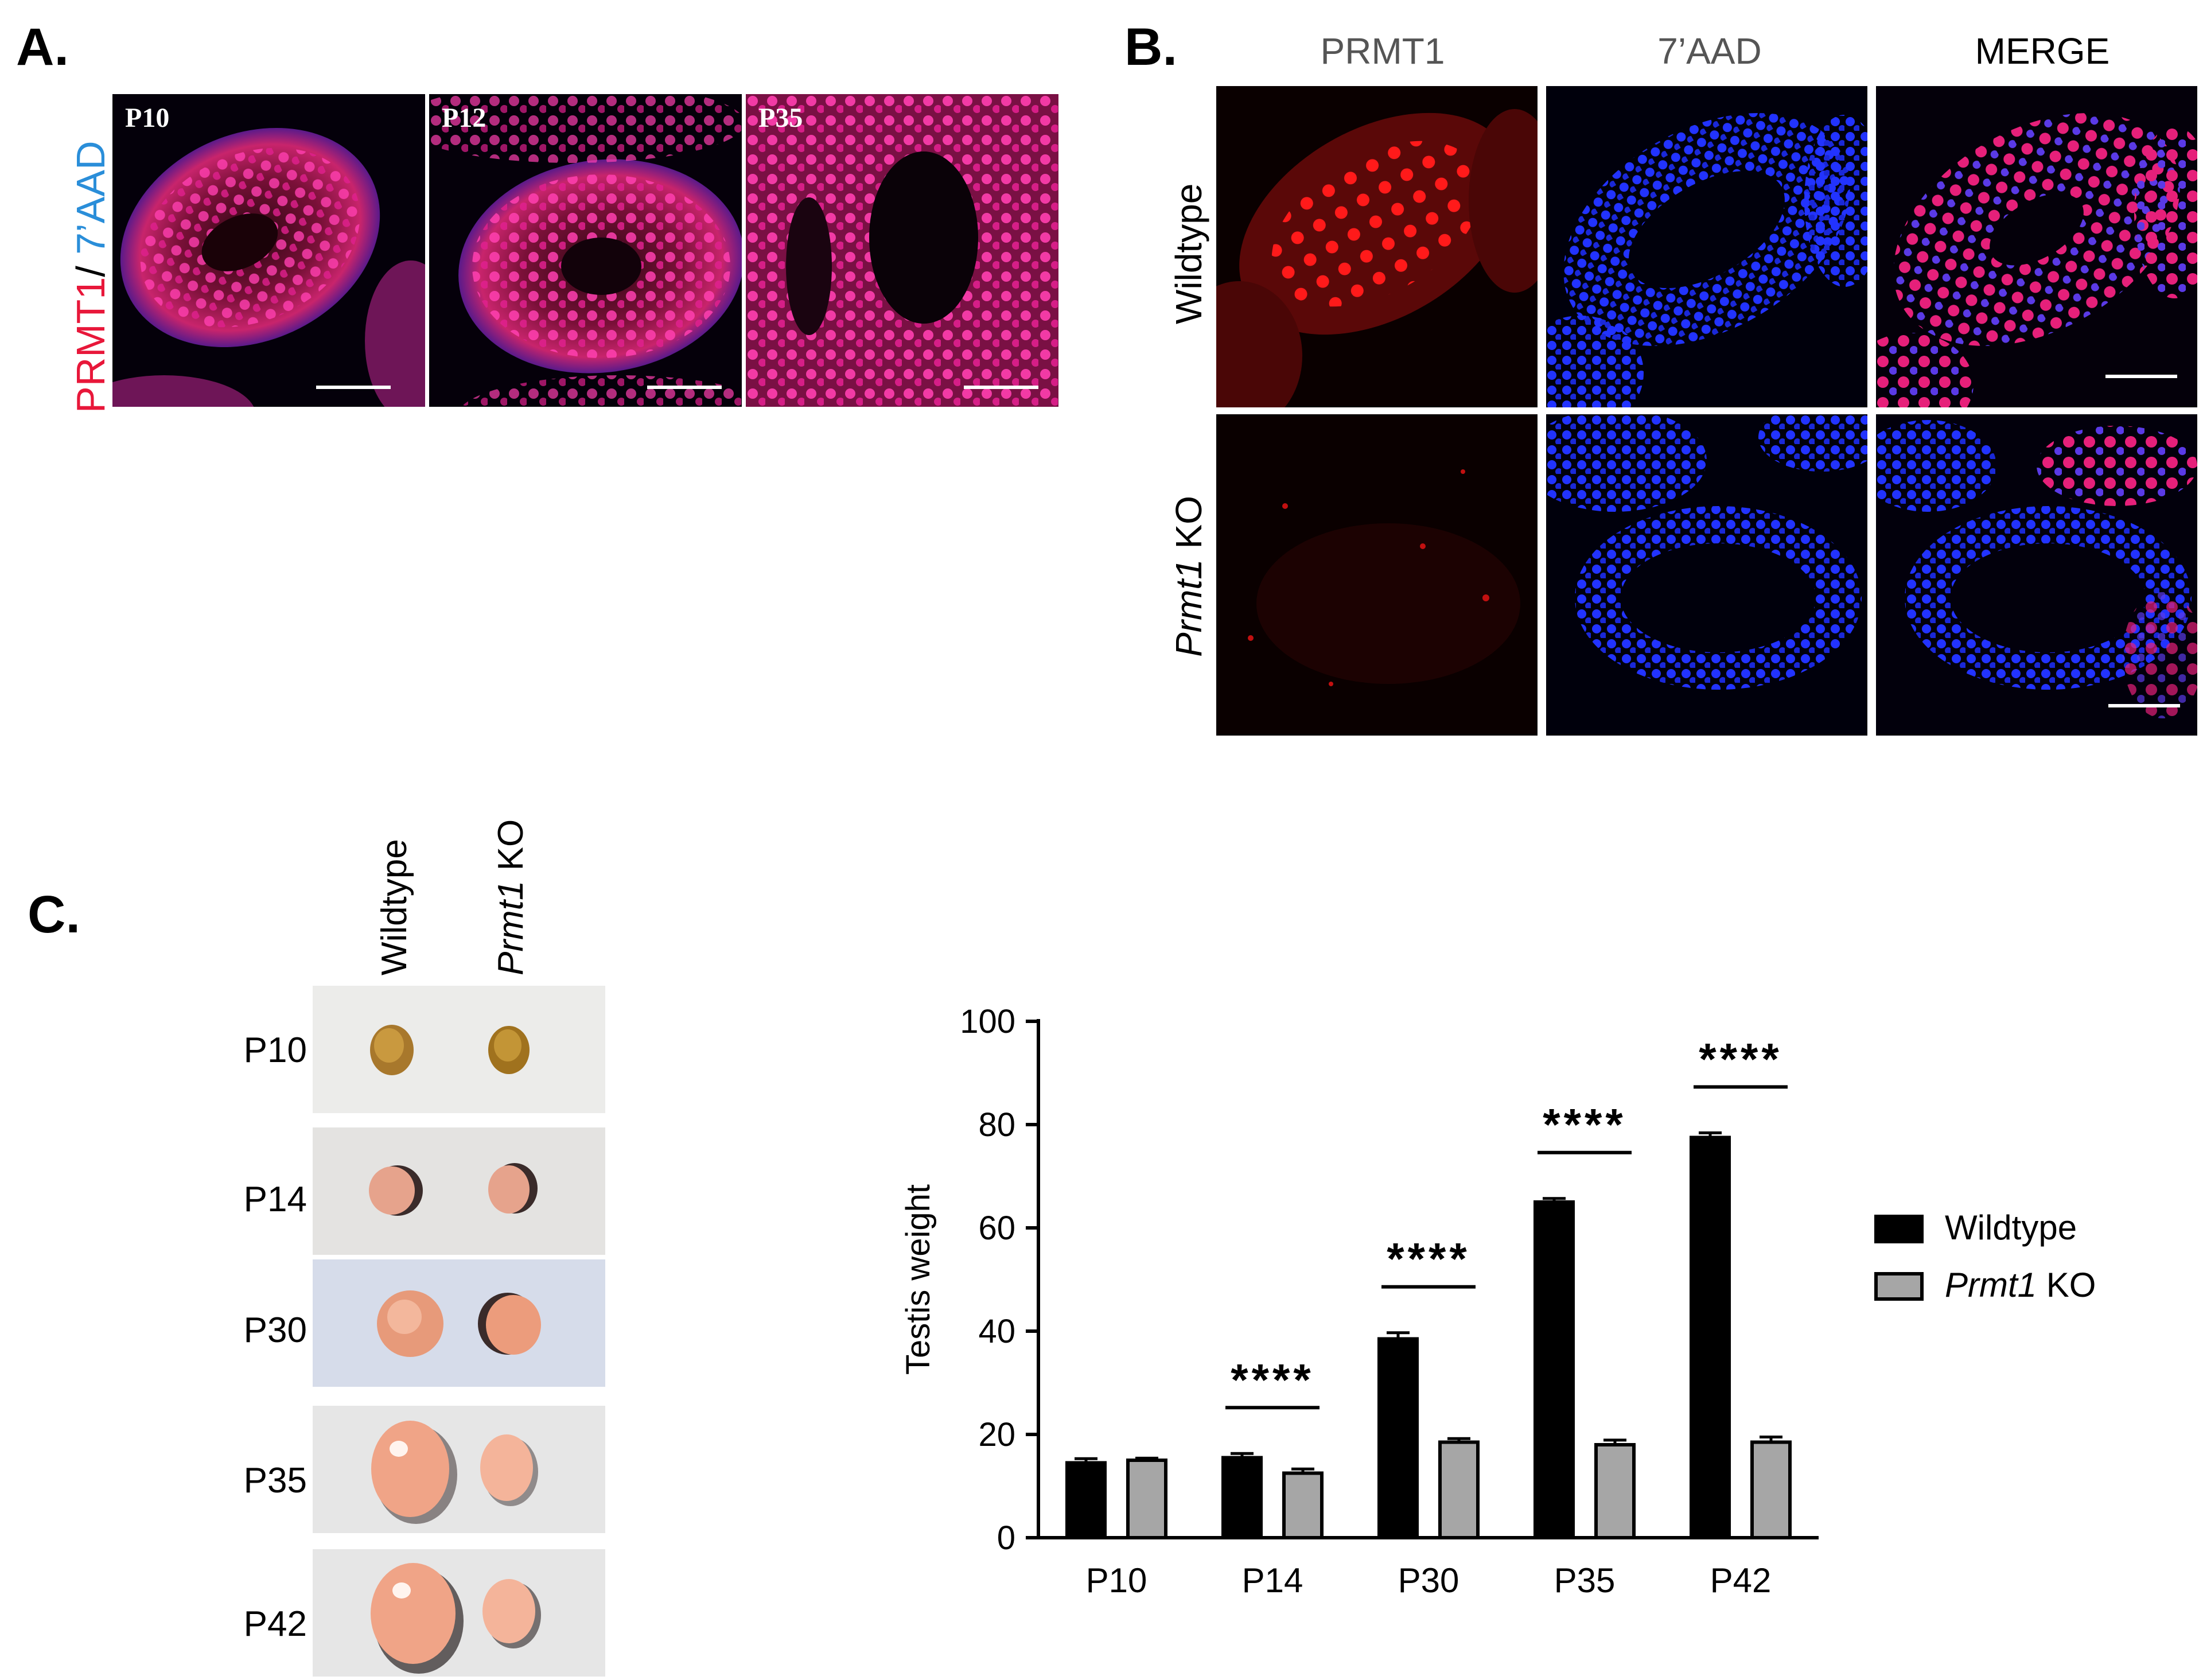  I want to click on micrograph-a-p10: P10, so click(268, 250).